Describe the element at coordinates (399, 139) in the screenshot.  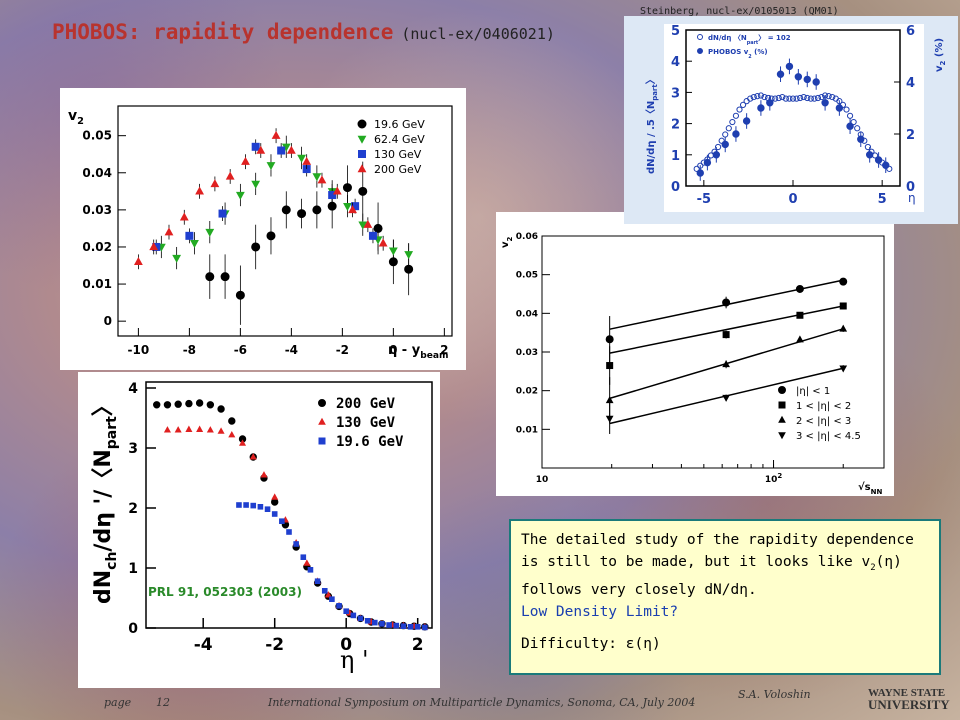
I see `legend-label: 62.4 GeV` at that location.